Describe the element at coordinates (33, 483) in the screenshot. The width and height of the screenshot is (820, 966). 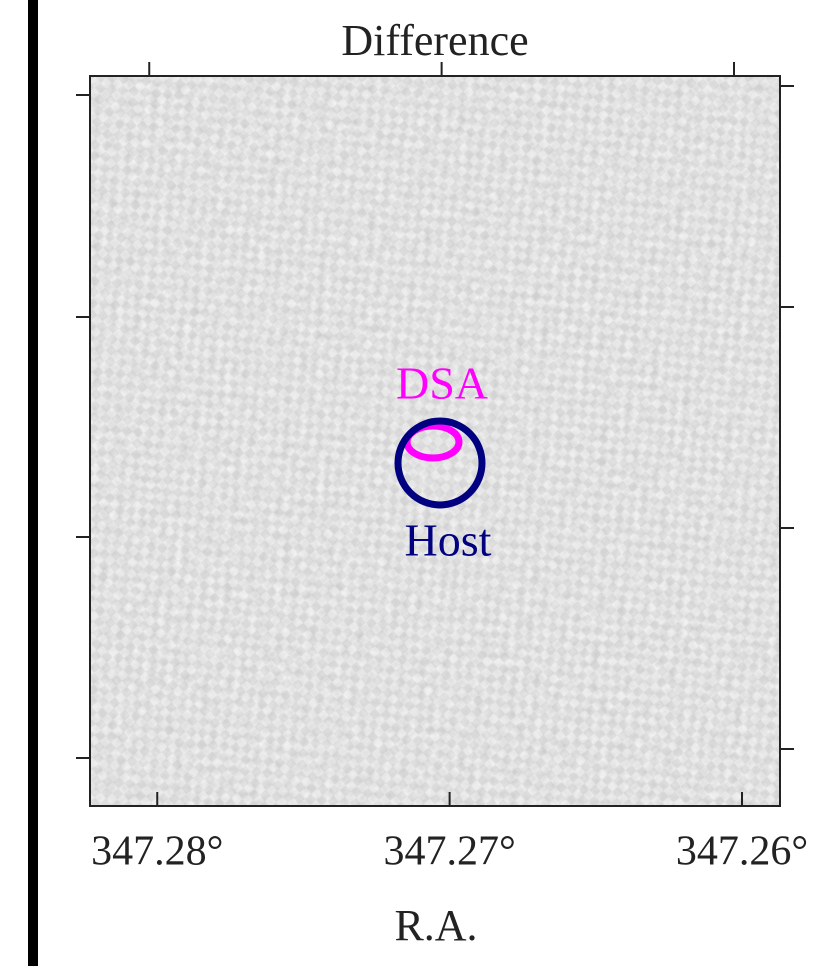
I see `edge-bar` at that location.